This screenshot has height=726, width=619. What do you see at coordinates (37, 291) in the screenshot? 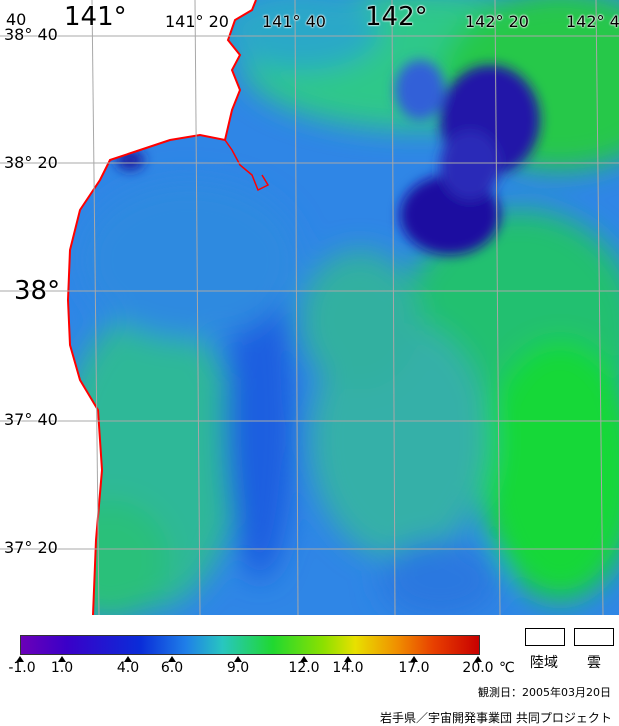
I see `lat-label-38: 38°` at bounding box center [37, 291].